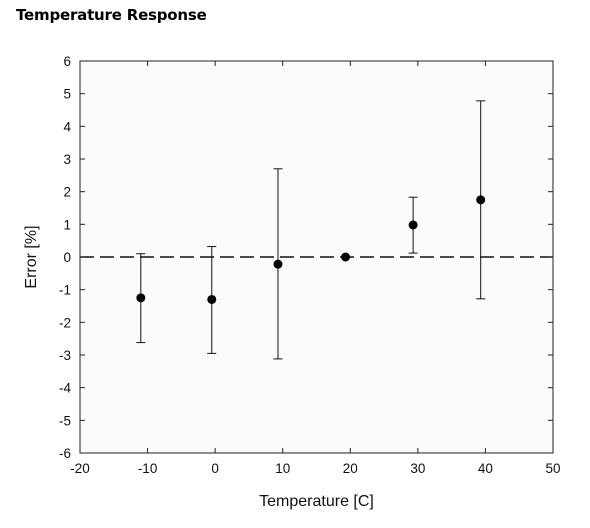  Describe the element at coordinates (67, 192) in the screenshot. I see `y-tick-label: 2` at that location.